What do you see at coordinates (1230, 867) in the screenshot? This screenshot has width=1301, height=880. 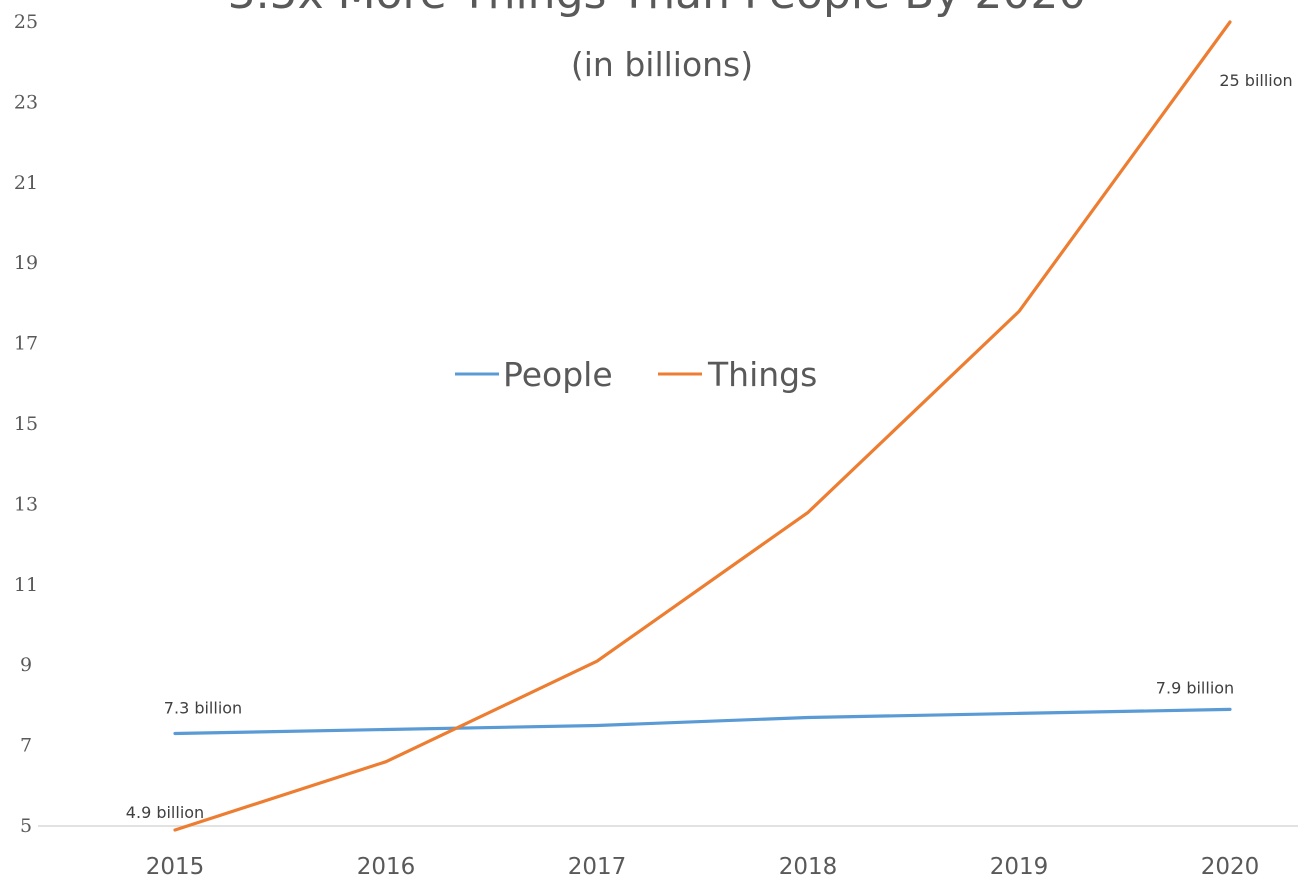 I see `x-tick-label: 2020` at bounding box center [1230, 867].